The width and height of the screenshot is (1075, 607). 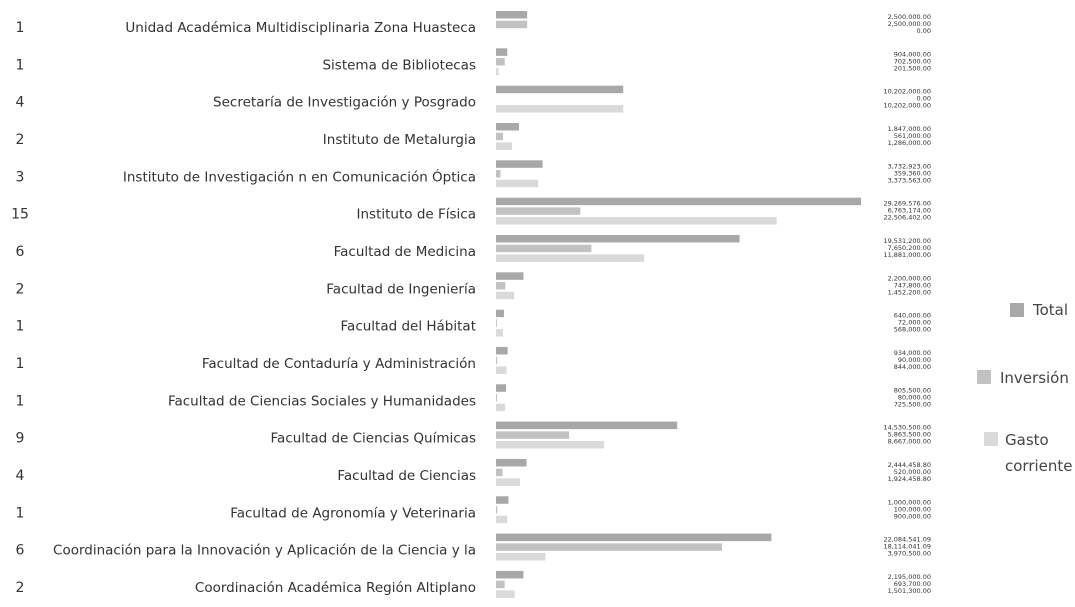 I want to click on value-label: 14,530,500.00, so click(x=907, y=428).